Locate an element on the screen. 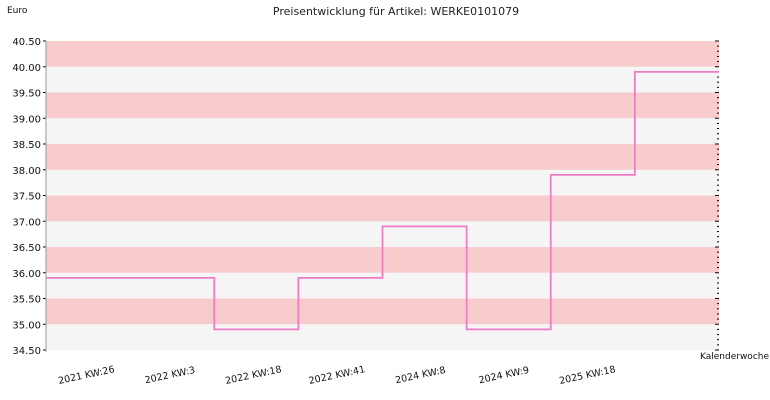  x-tick-label: 2021 KW:26 is located at coordinates (86, 375).